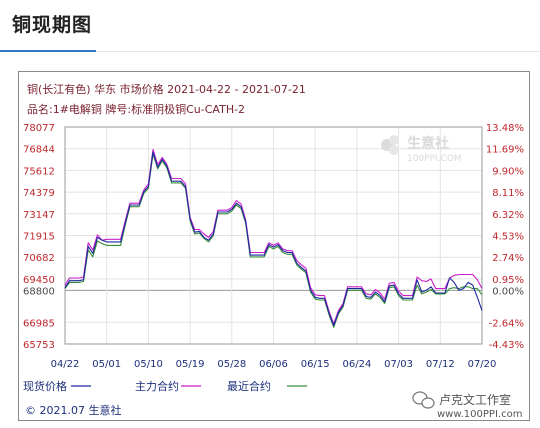  I want to click on chart-header-line-1: 铜(长江有色) 华东 市场价格 2021-04-22 - 2021-07-21, so click(166, 89).